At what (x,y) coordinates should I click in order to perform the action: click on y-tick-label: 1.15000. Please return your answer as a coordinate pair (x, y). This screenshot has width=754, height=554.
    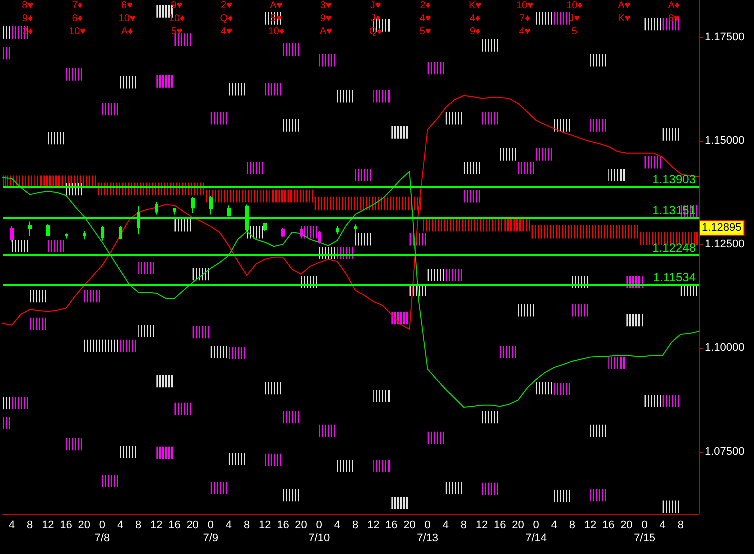
    Looking at the image, I should click on (725, 140).